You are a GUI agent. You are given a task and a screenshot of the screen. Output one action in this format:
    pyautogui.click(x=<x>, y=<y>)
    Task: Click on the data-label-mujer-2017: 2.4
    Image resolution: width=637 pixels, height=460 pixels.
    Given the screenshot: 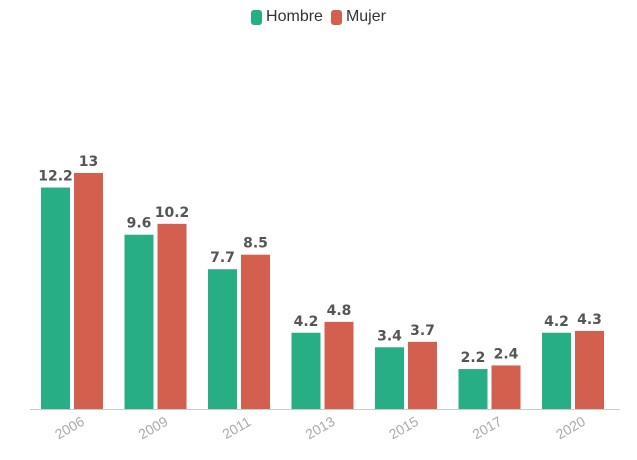 What is the action you would take?
    pyautogui.click(x=506, y=354)
    